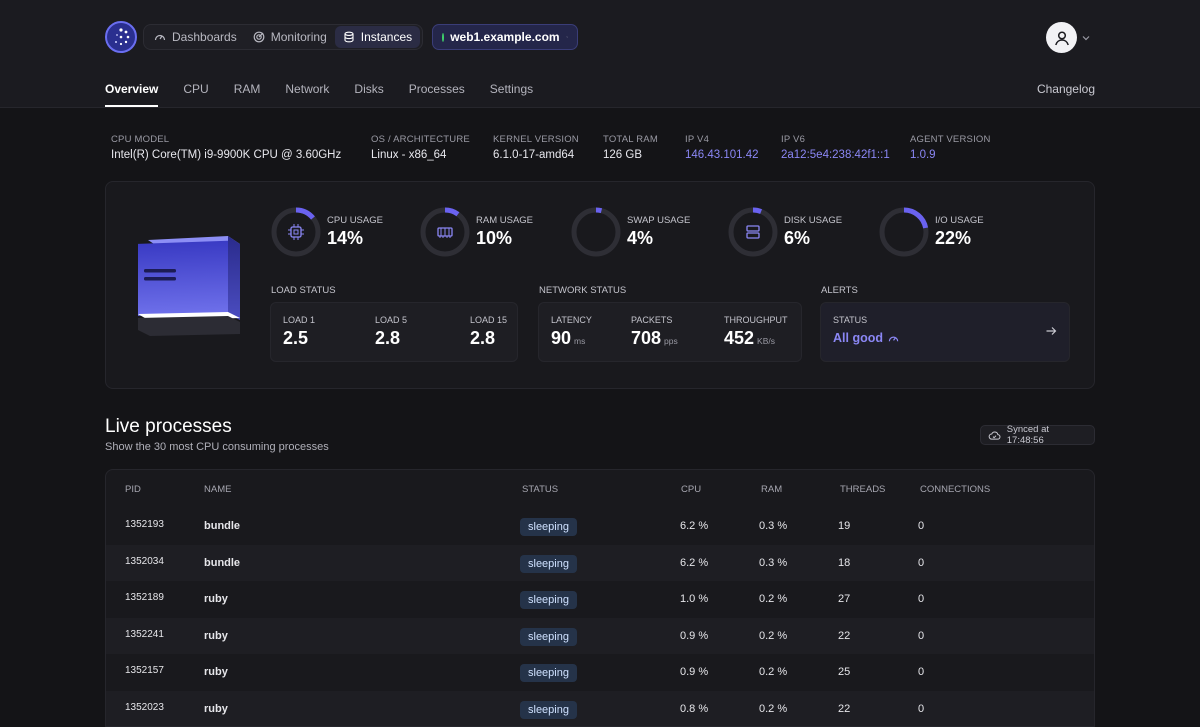  Describe the element at coordinates (133, 489) in the screenshot. I see `col-pid: PID` at that location.